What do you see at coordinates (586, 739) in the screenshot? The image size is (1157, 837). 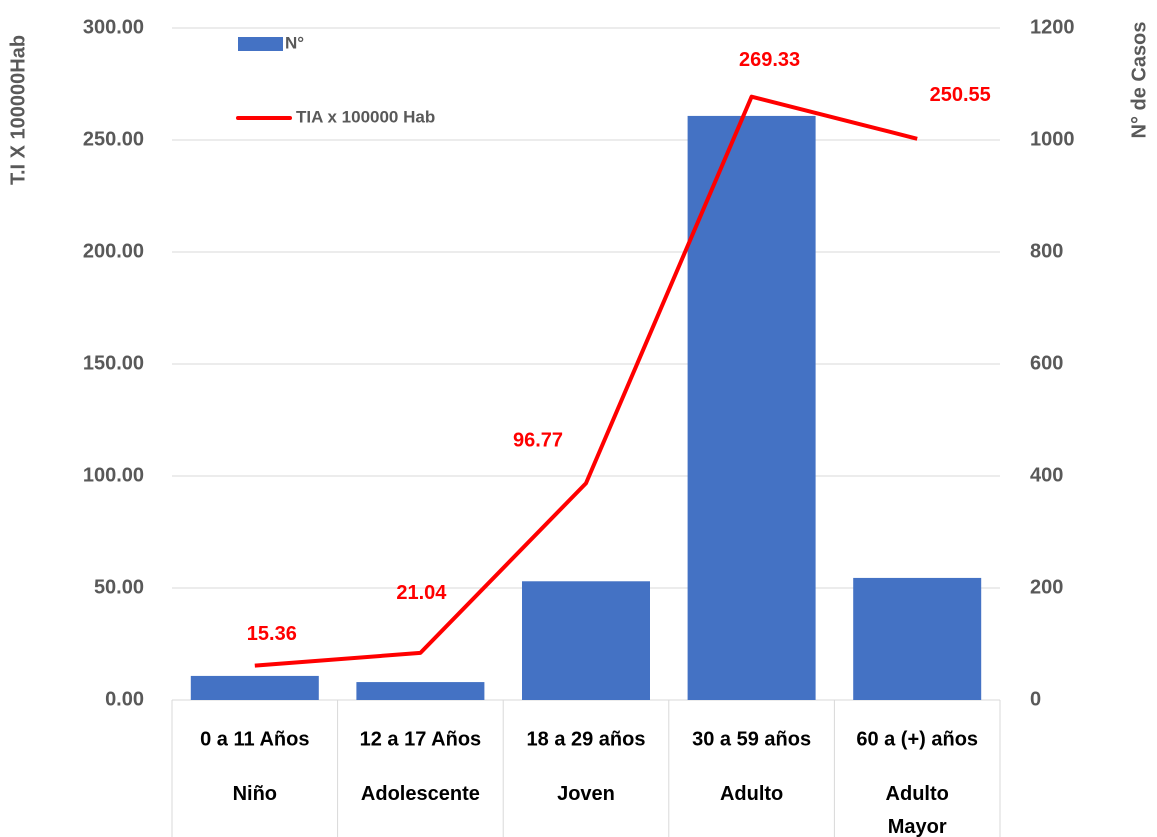 I see `x-tick-label: 18 a 29 años` at bounding box center [586, 739].